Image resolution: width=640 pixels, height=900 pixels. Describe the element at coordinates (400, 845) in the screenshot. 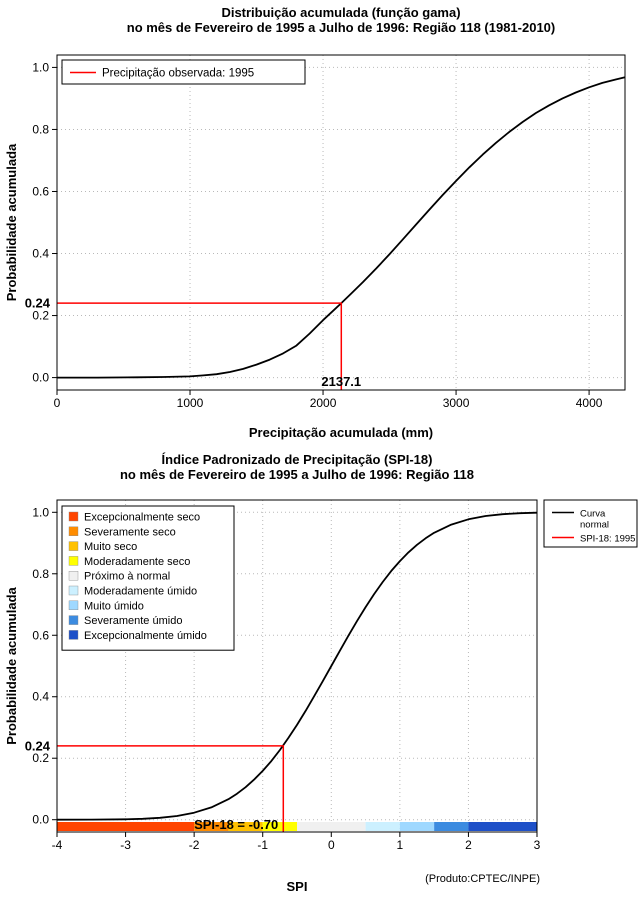

I see `x-tick-label: 1` at that location.